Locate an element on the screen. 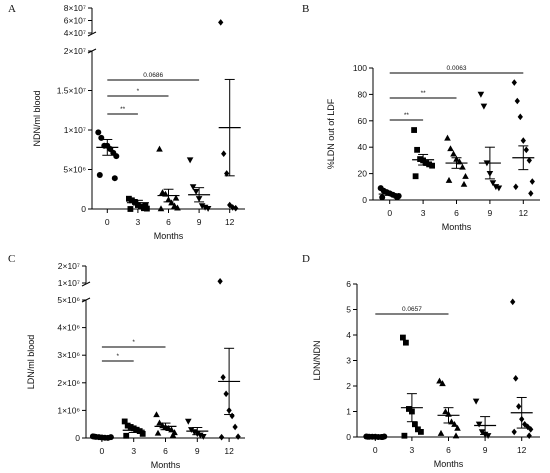 Image resolution: width=550 pixels, height=473 pixels. y-tick-label: 100 is located at coordinates (360, 68).